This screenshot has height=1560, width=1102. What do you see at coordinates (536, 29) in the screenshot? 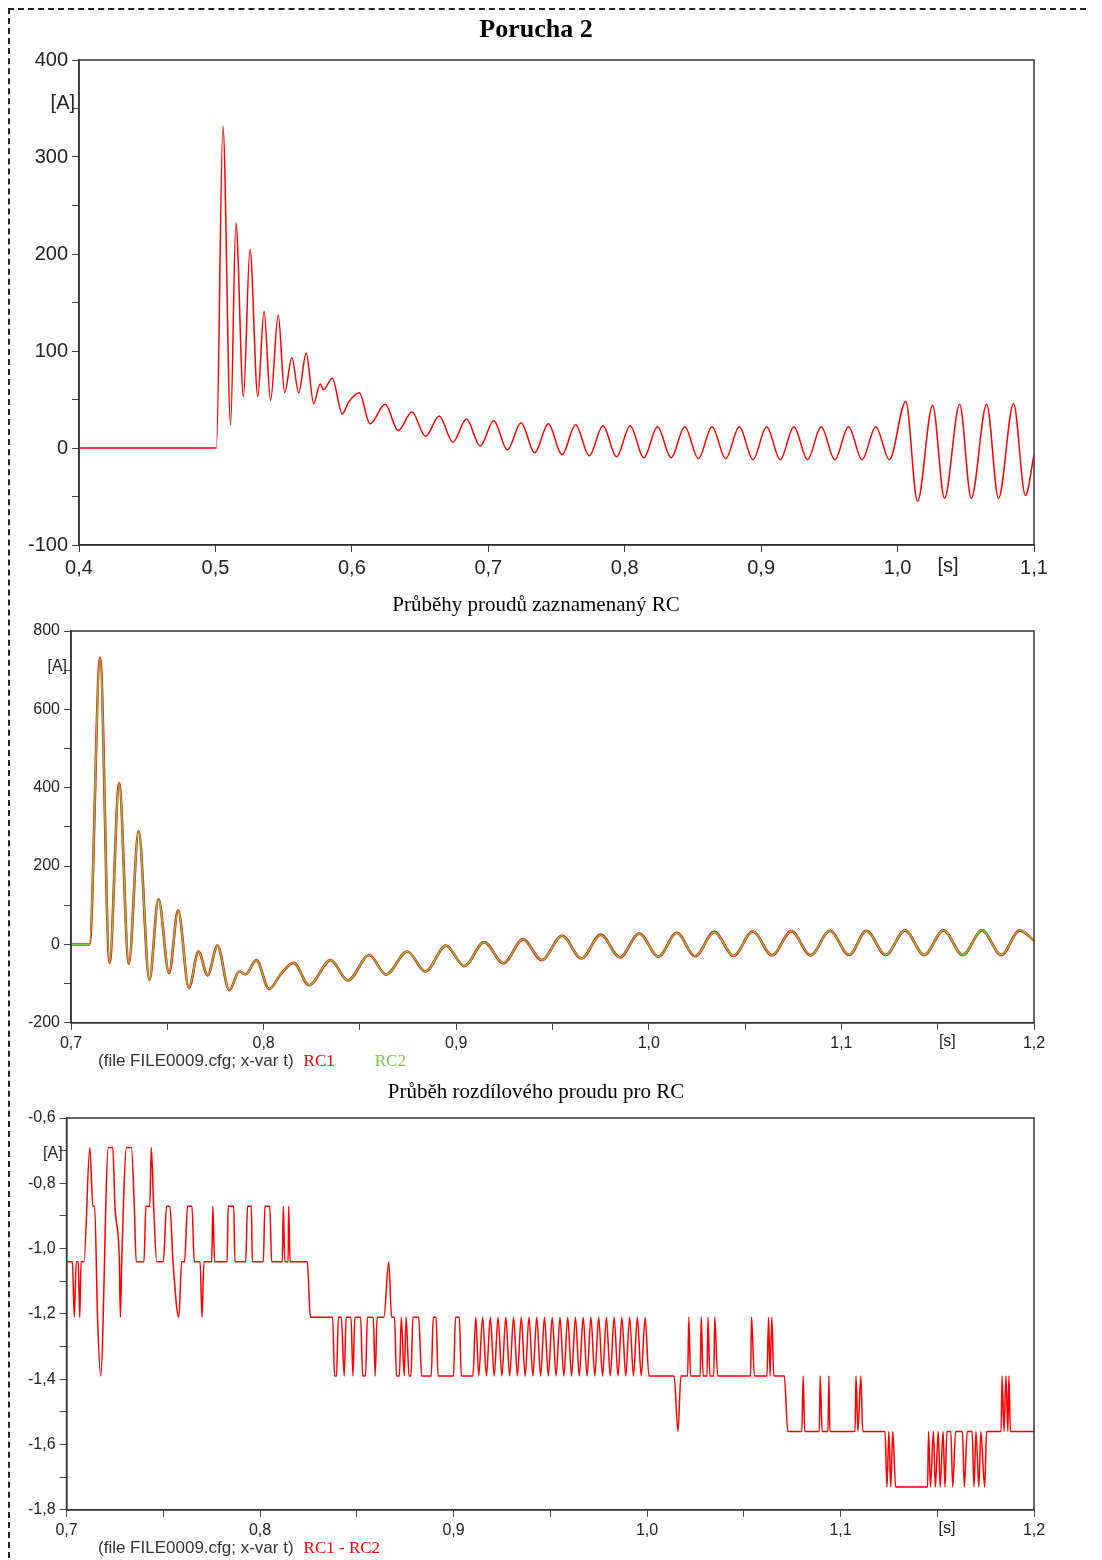
I see `chart-title: Porucha 2` at bounding box center [536, 29].